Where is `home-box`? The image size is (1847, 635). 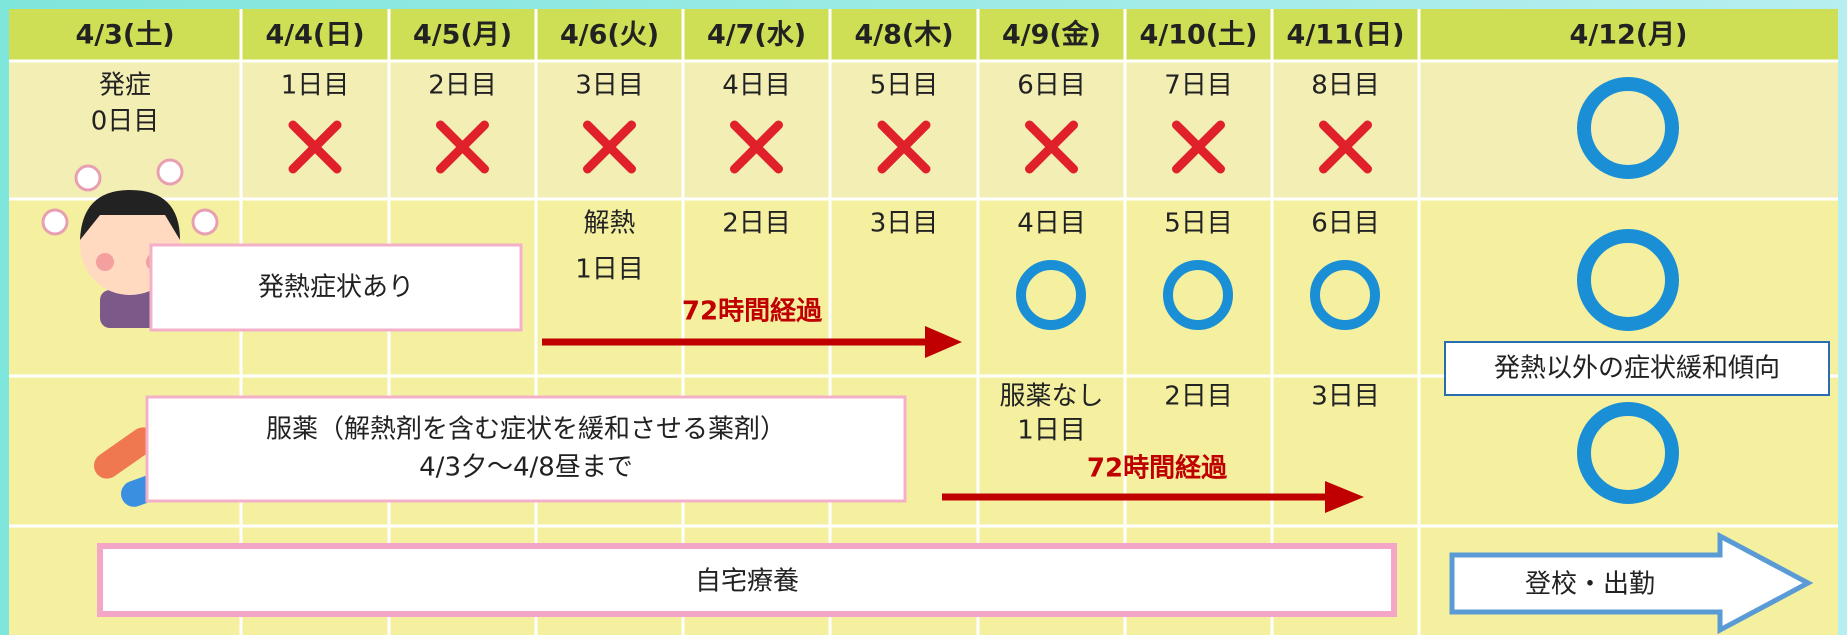 home-box is located at coordinates (747, 580).